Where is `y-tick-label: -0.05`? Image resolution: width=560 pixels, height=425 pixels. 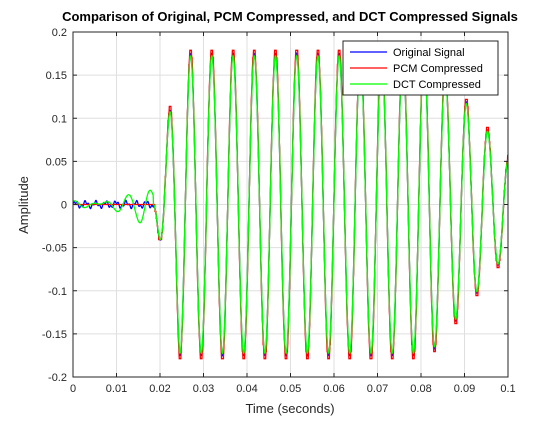
y-tick-label: -0.05 is located at coordinates (54, 249).